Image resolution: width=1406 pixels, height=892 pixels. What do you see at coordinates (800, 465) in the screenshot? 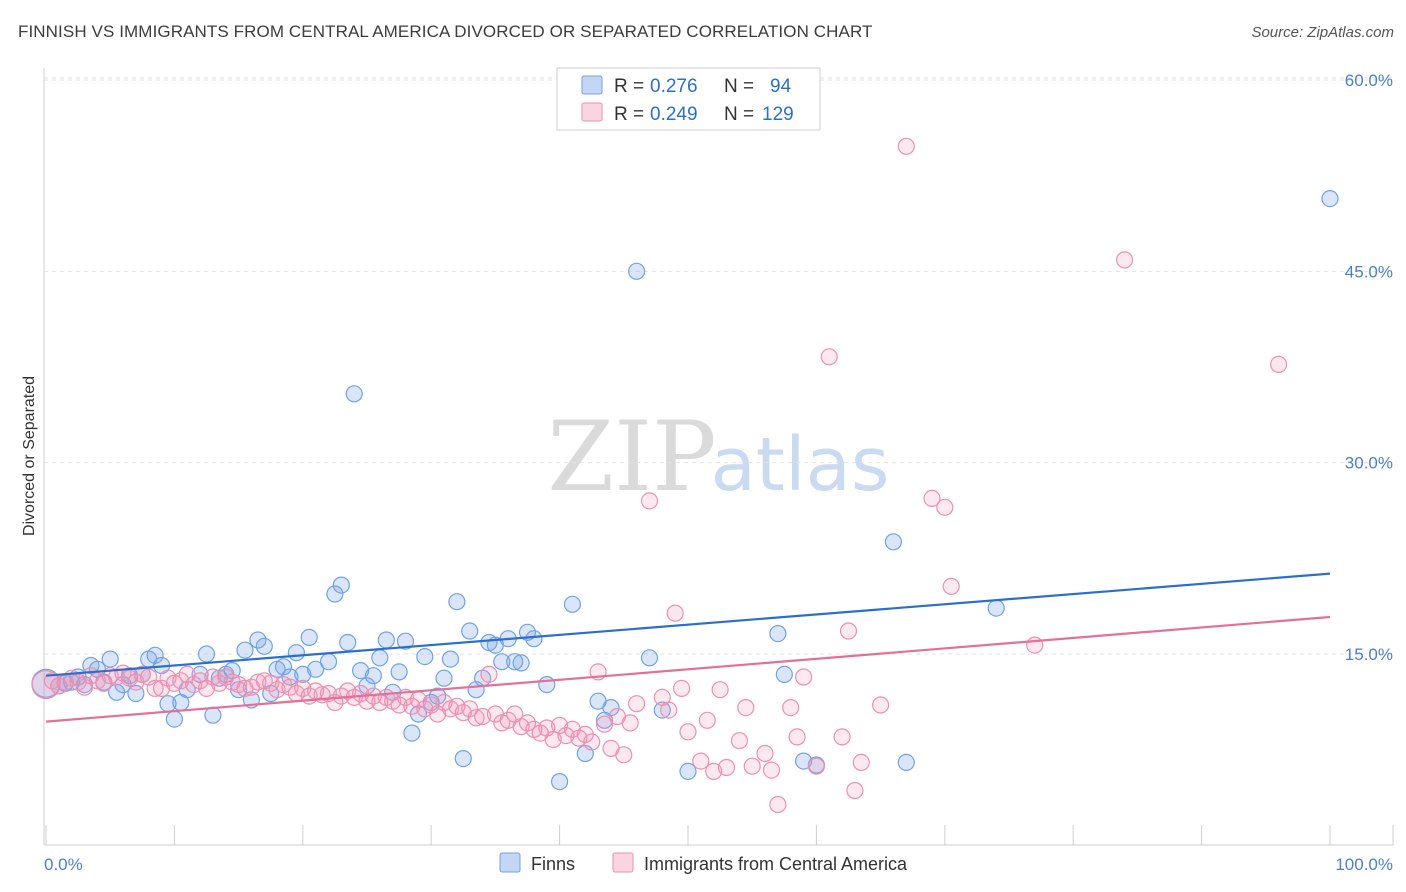
I see `watermark-atlas: atlas` at bounding box center [800, 465].